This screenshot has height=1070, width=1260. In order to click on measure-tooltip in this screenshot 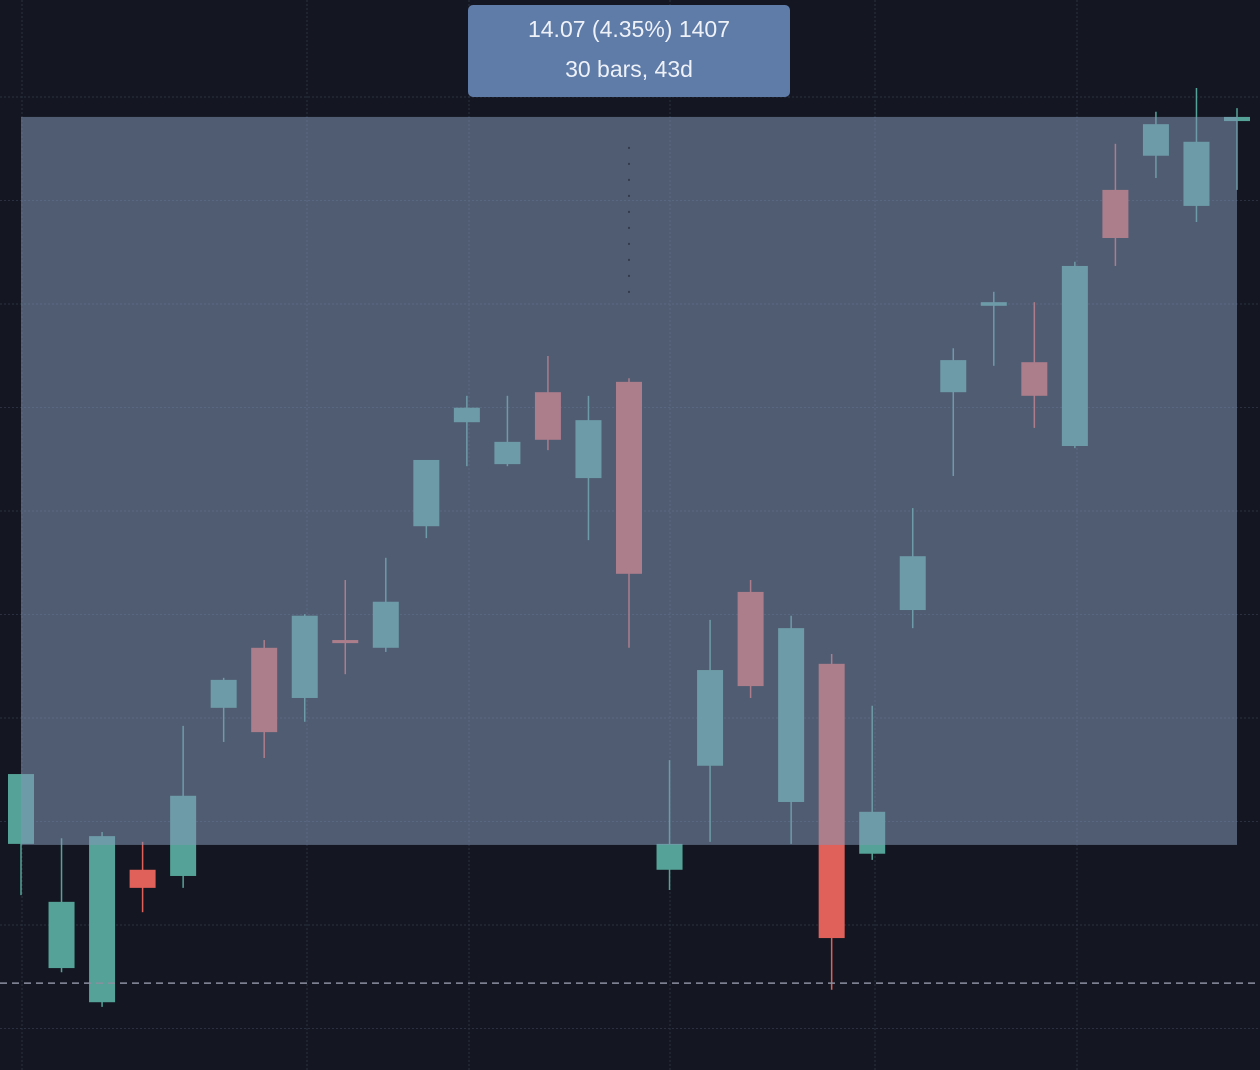, I will do `click(629, 51)`.